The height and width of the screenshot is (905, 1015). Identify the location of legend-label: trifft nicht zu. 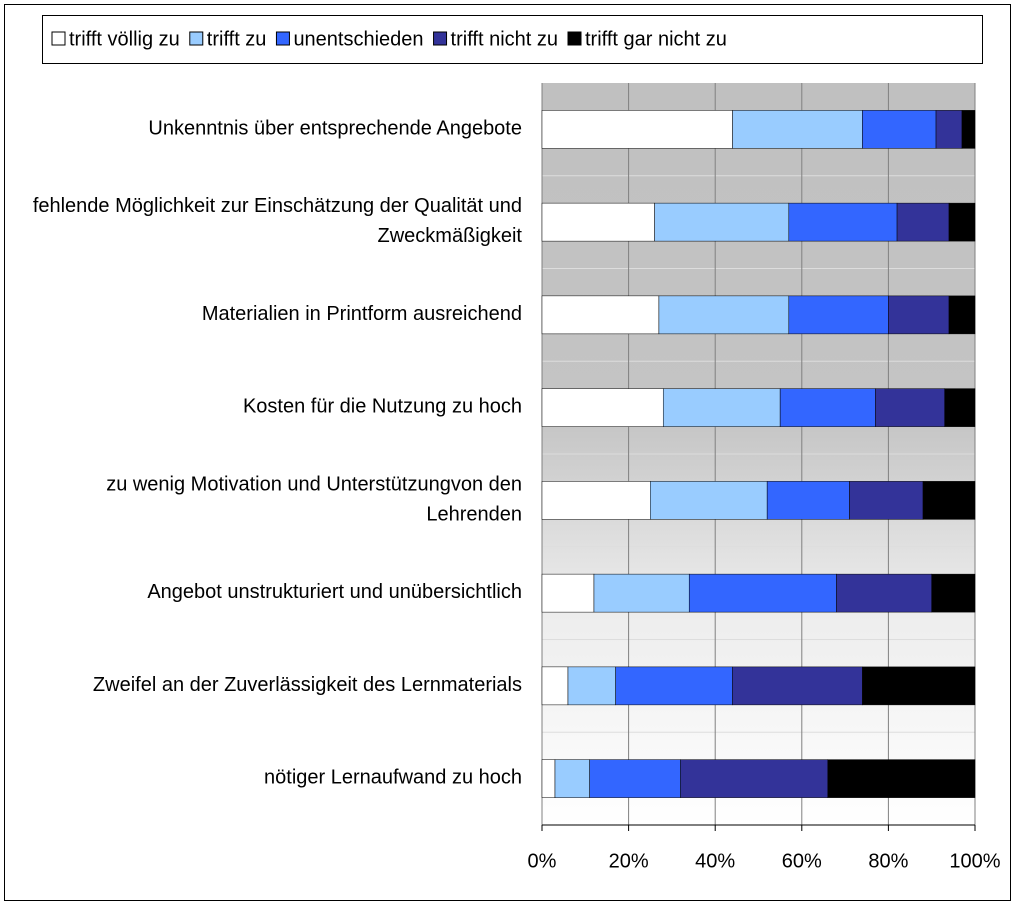
(504, 39).